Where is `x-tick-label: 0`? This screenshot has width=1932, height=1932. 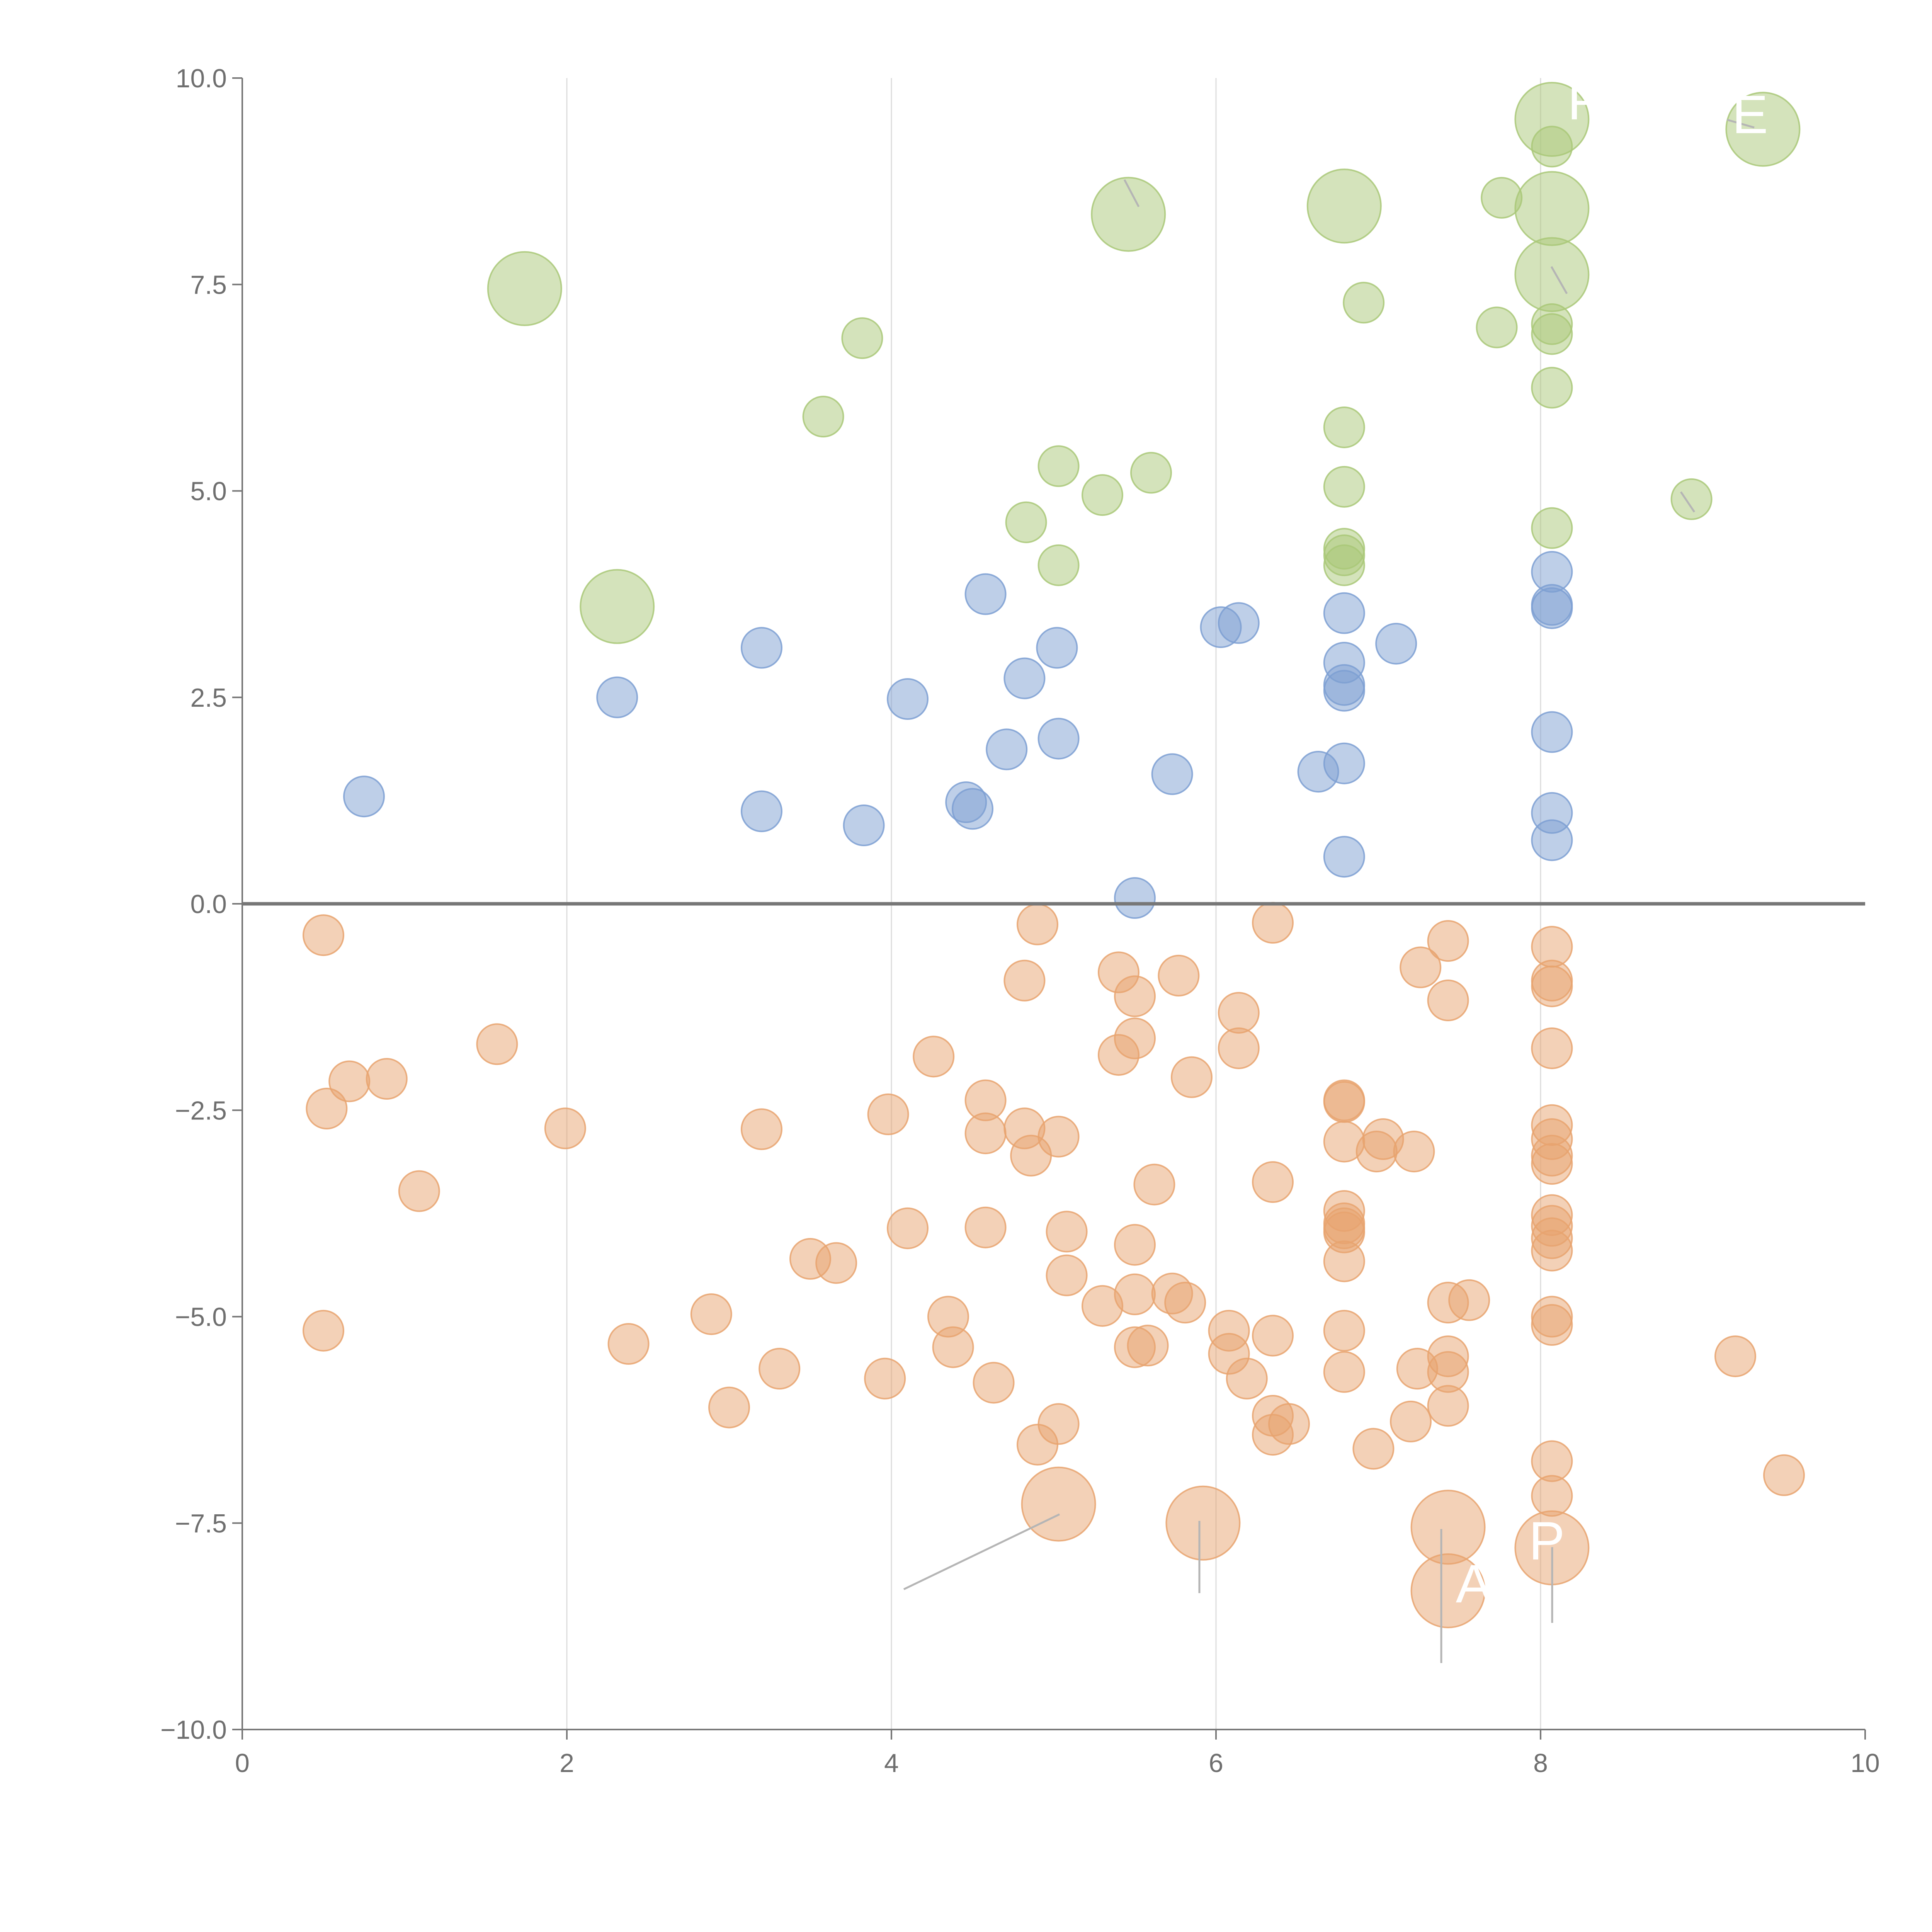 x-tick-label: 0 is located at coordinates (243, 1763).